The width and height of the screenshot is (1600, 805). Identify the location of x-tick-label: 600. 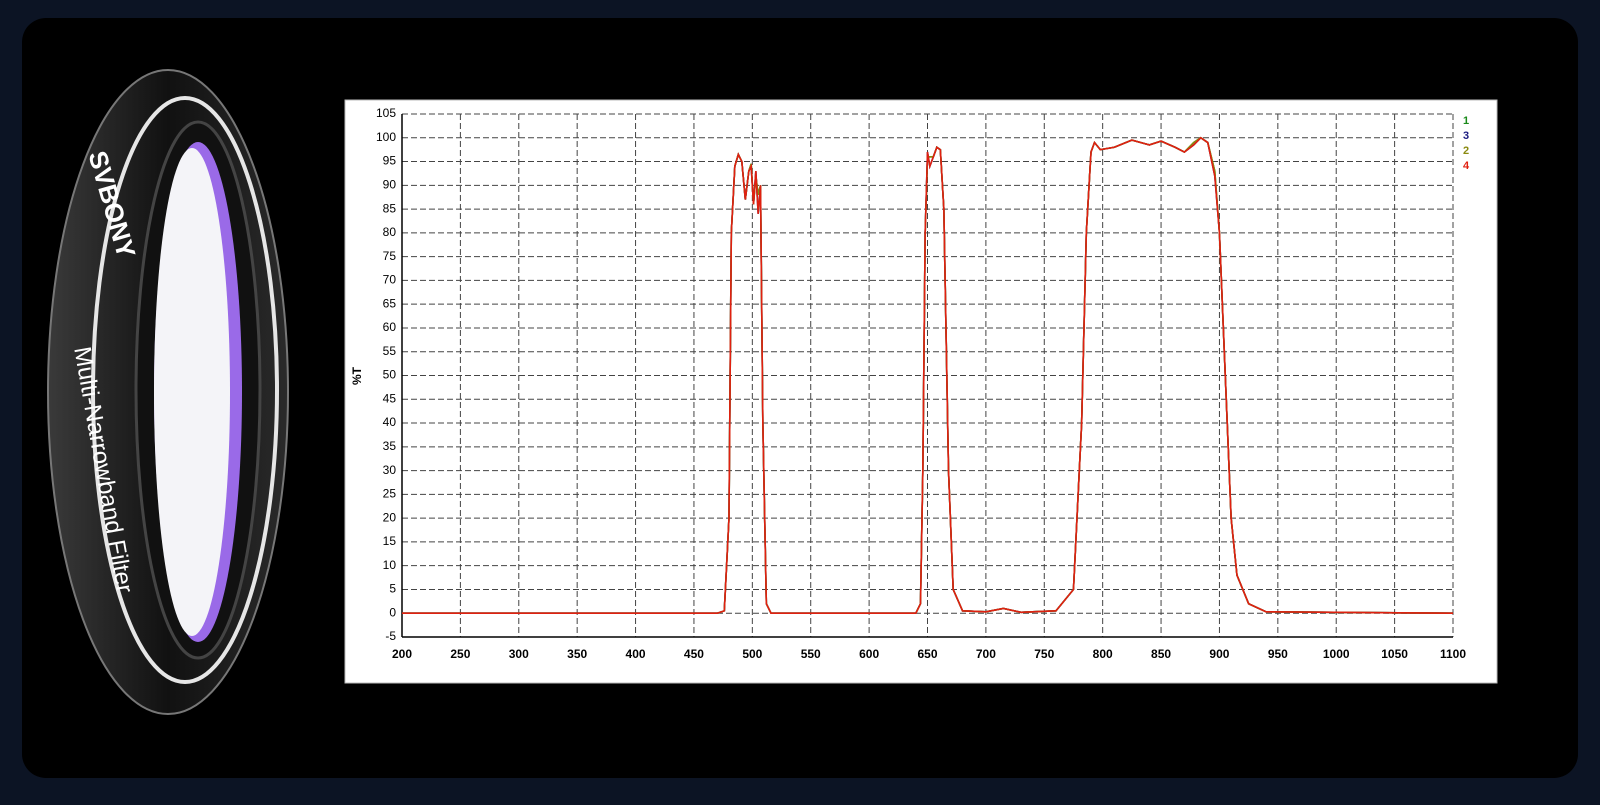
(869, 654).